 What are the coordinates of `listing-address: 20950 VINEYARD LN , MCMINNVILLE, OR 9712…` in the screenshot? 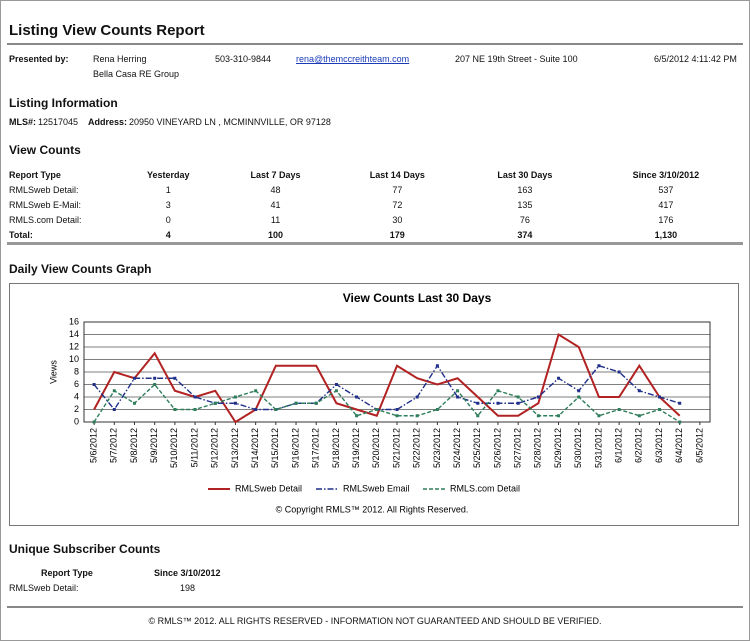 It's located at (230, 122).